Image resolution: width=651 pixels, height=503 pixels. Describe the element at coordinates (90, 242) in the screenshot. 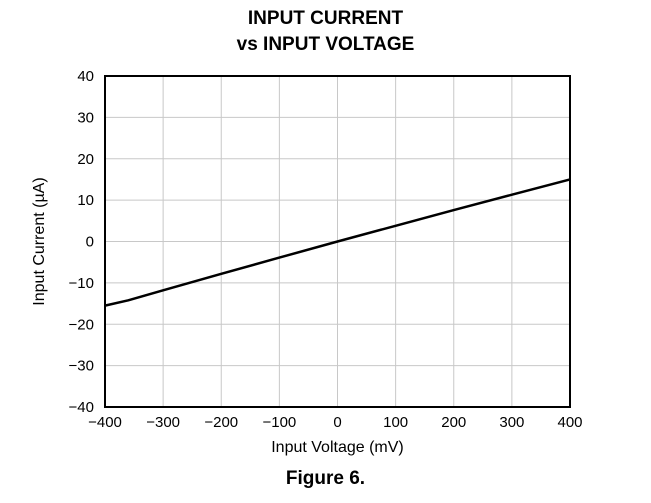

I see `y-tick-label: 0` at that location.